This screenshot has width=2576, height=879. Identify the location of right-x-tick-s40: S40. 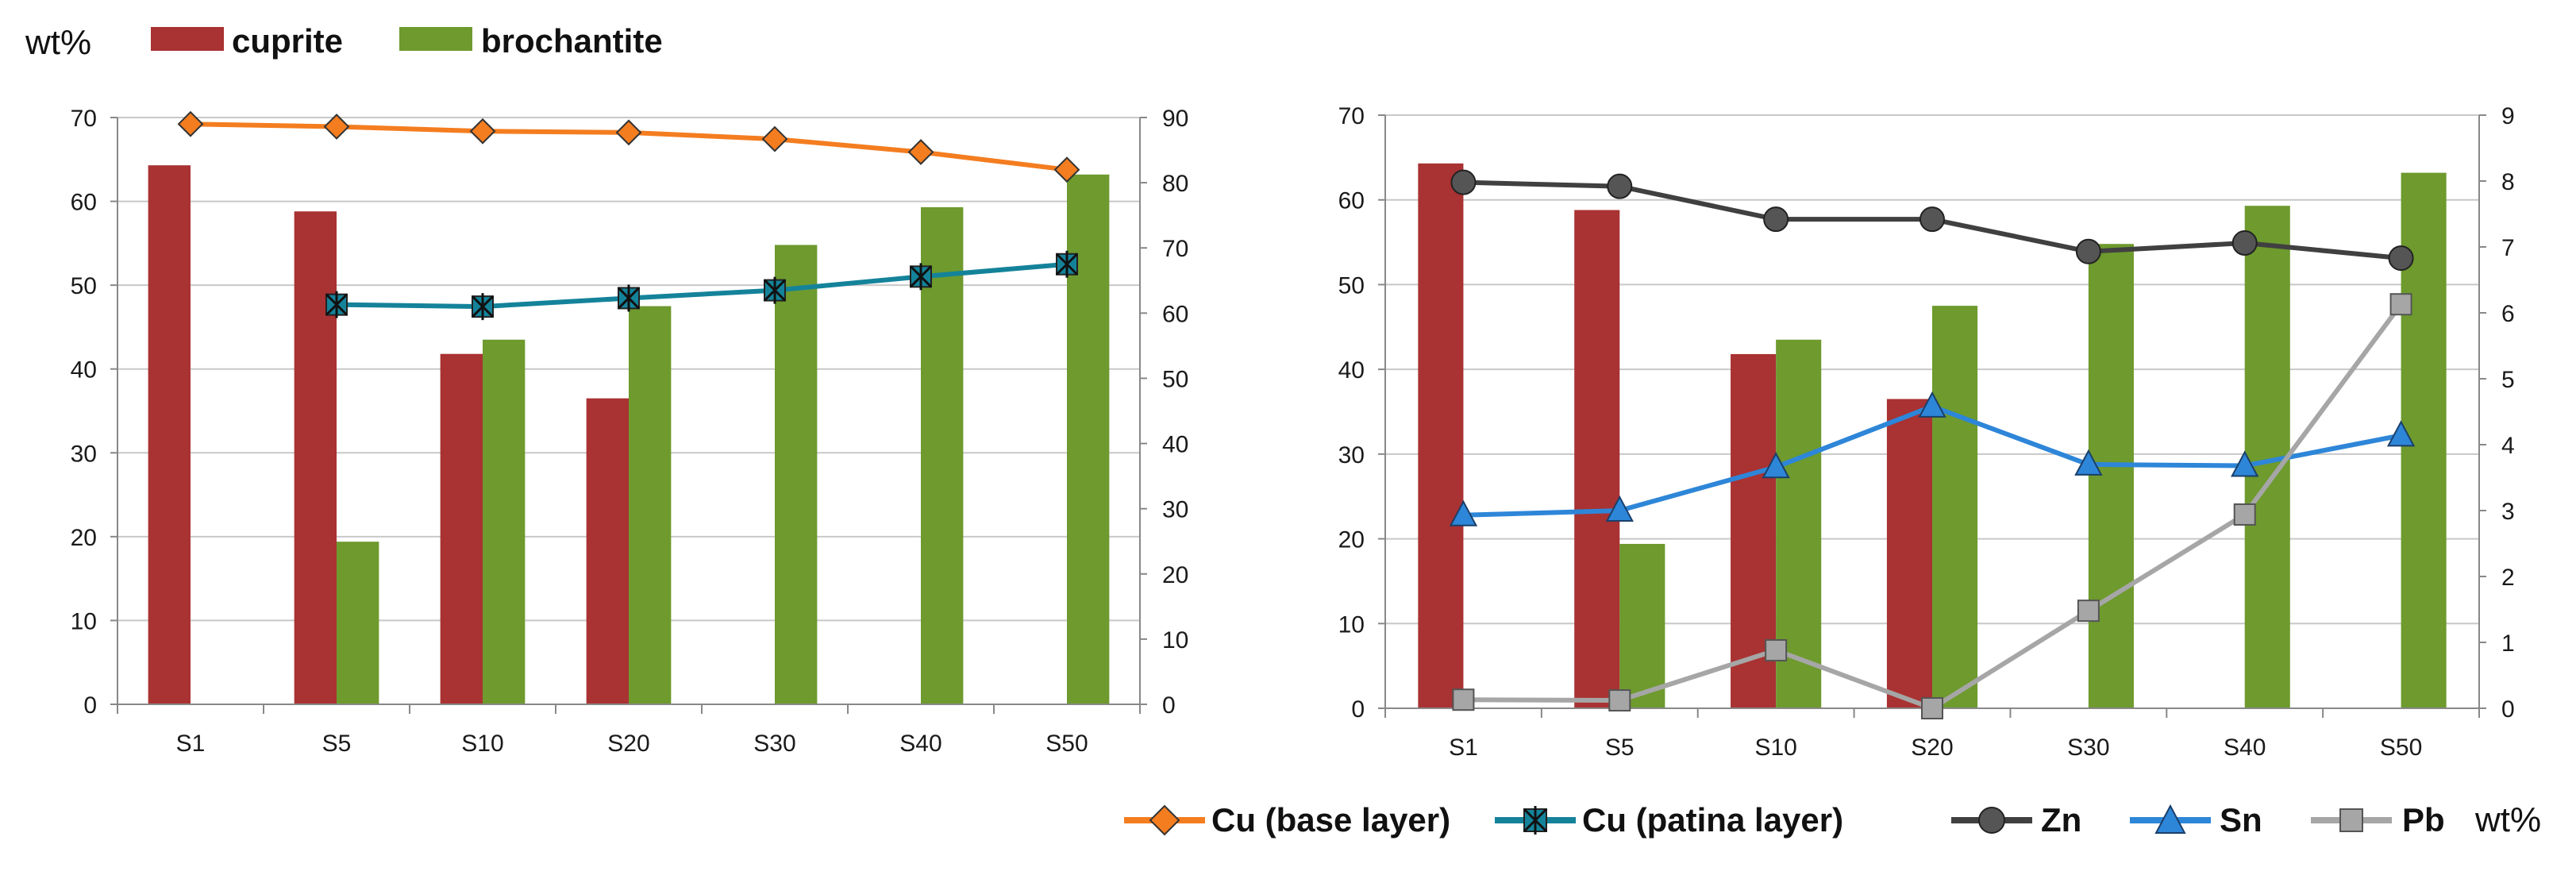
(2245, 747).